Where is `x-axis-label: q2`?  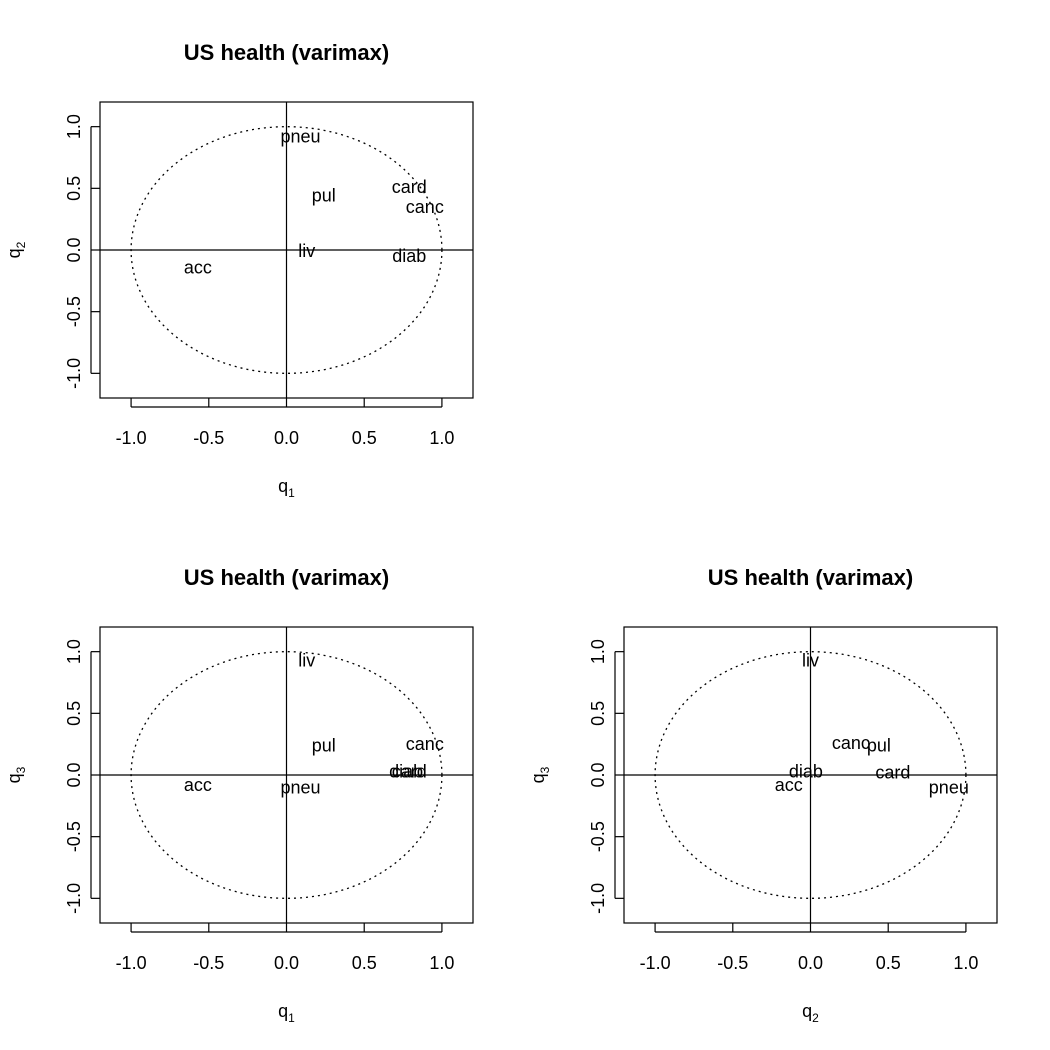
x-axis-label: q2 is located at coordinates (810, 1013).